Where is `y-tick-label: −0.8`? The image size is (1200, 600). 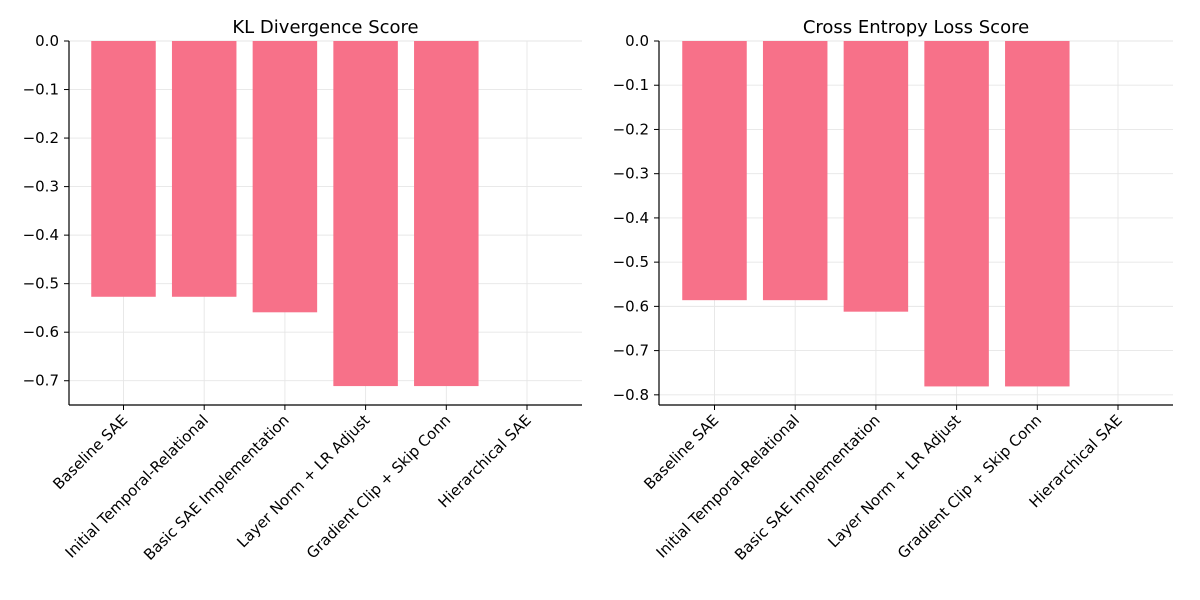 y-tick-label: −0.8 is located at coordinates (631, 395).